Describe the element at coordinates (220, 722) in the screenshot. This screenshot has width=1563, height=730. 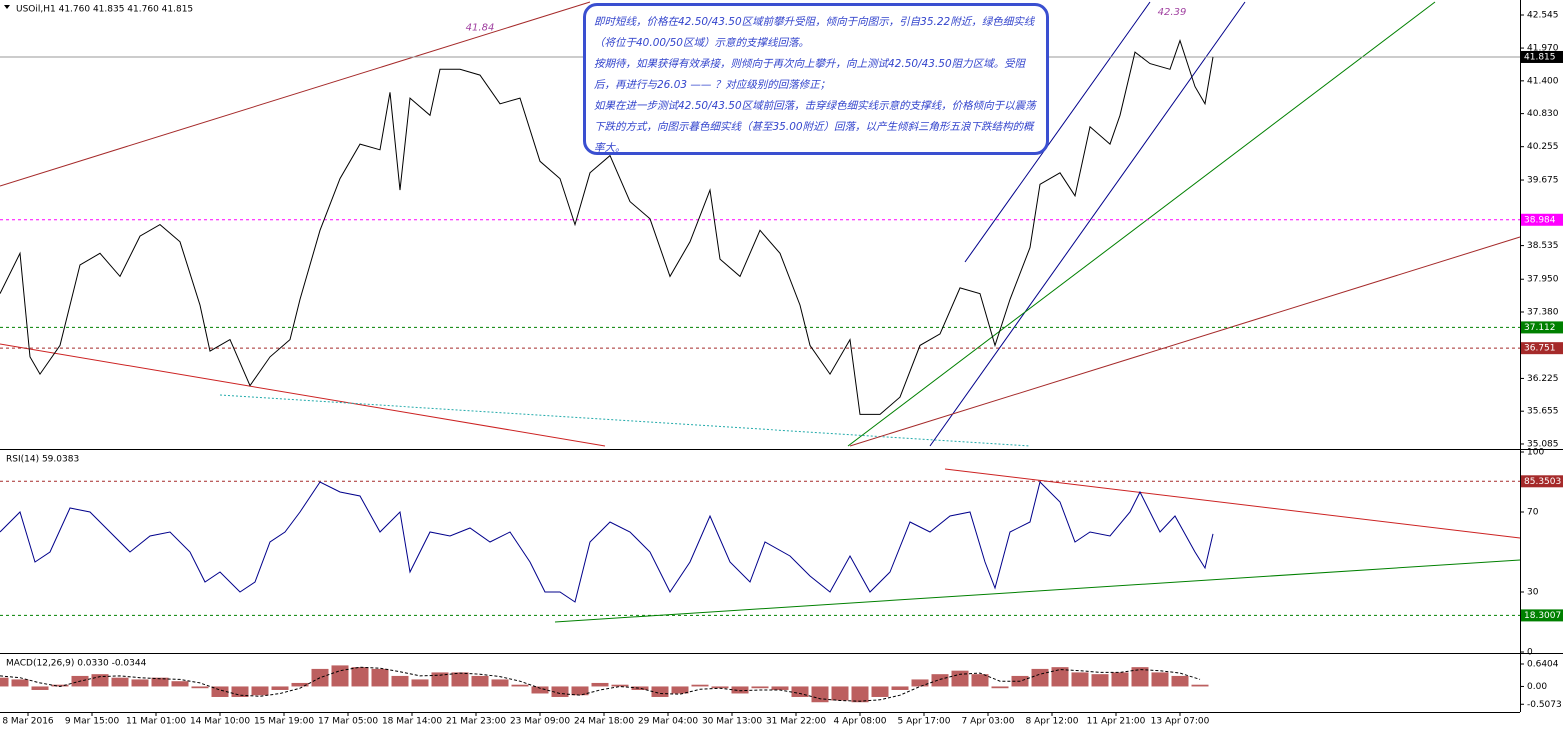
I see `x-tick-label: 14 Mar 10:00` at that location.